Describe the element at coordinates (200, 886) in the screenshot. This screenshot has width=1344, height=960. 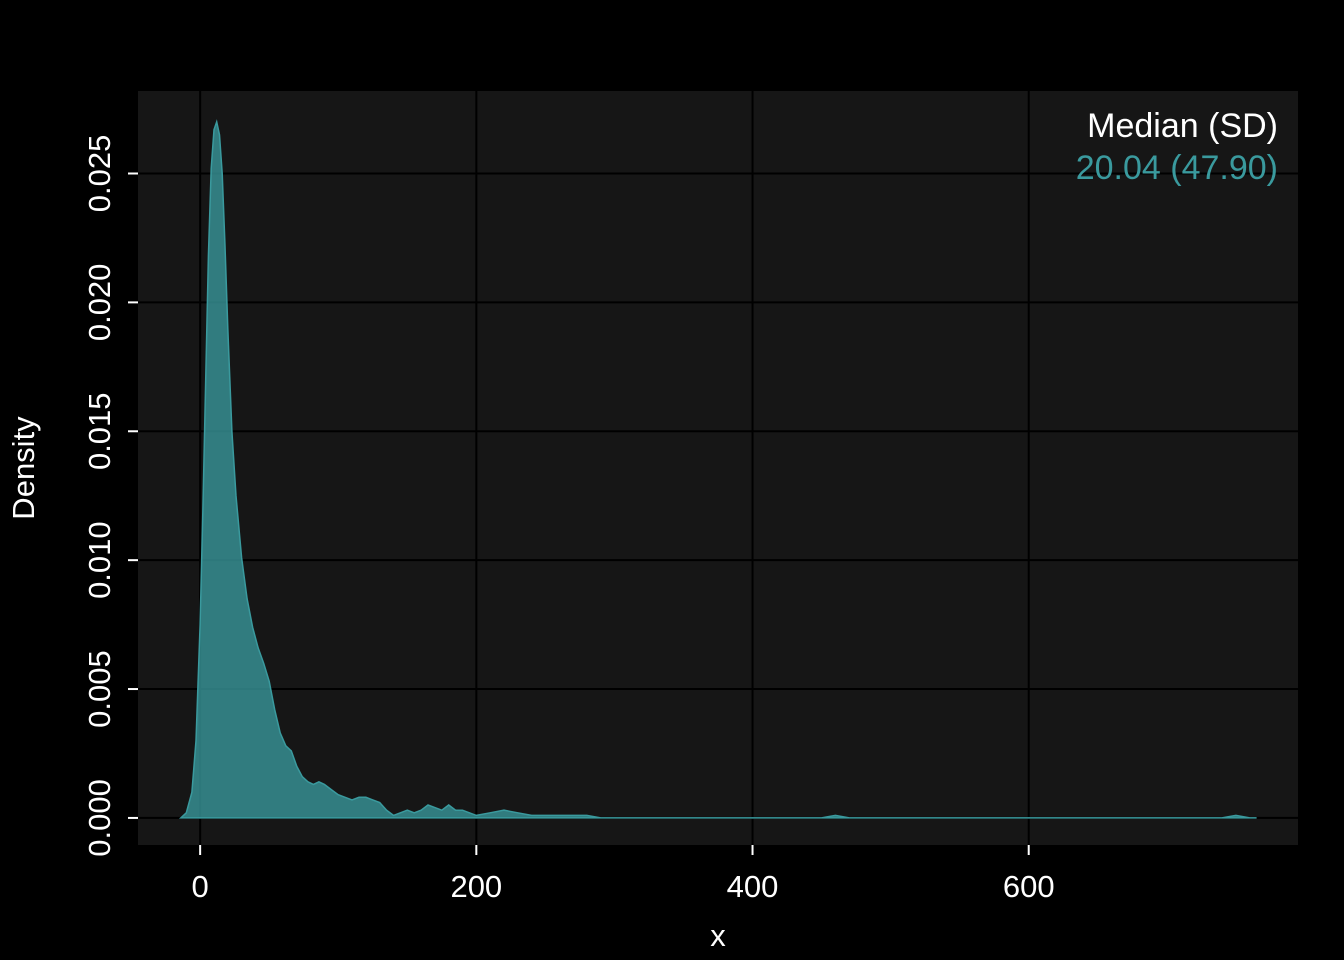
I see `x-tick-label: 0` at that location.